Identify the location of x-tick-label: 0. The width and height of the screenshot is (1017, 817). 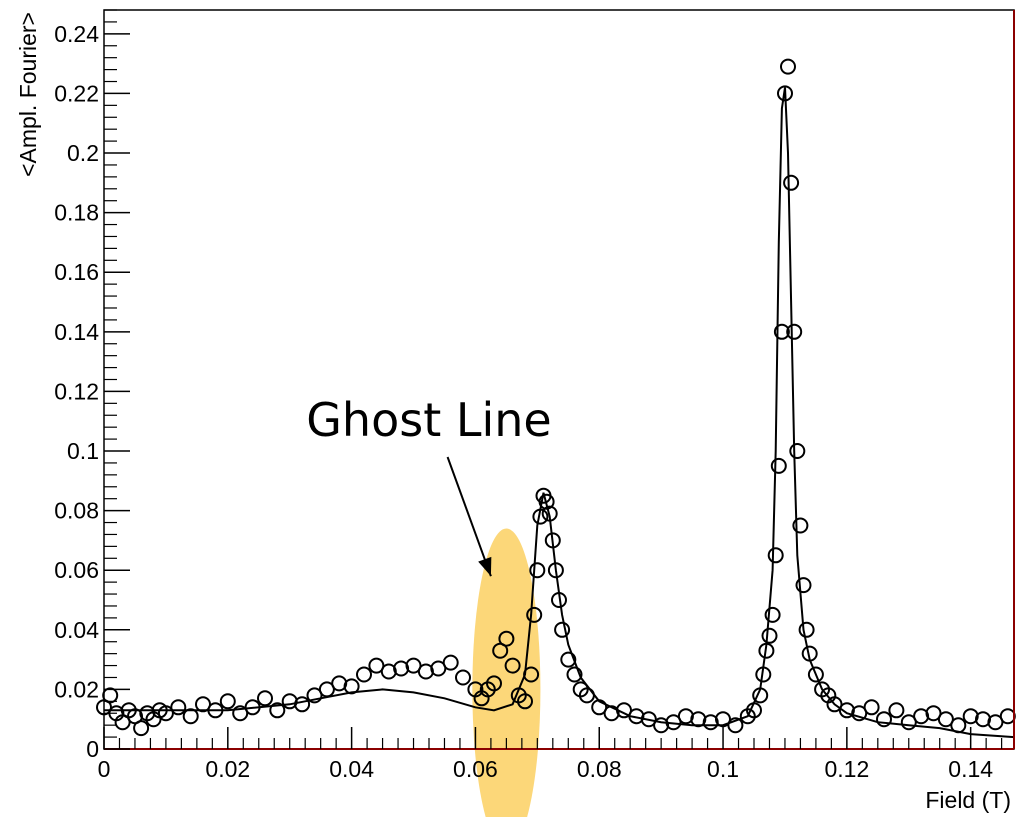
(104, 769).